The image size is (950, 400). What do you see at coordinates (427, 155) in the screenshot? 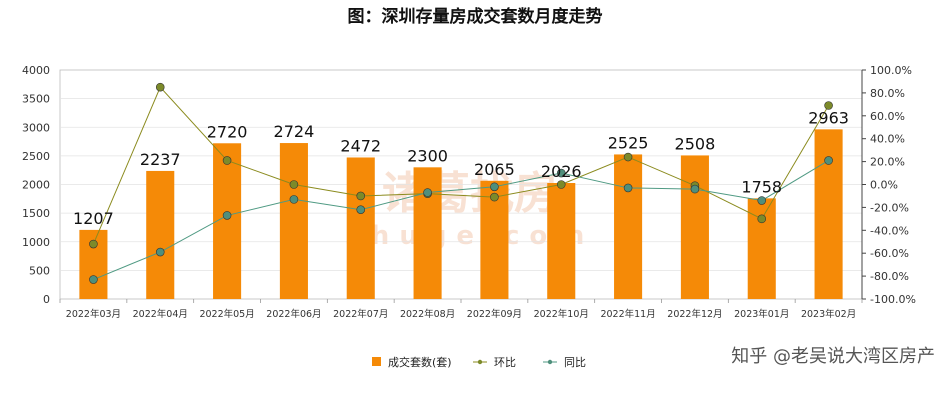
I see `bar-value-label: 2300` at bounding box center [427, 155].